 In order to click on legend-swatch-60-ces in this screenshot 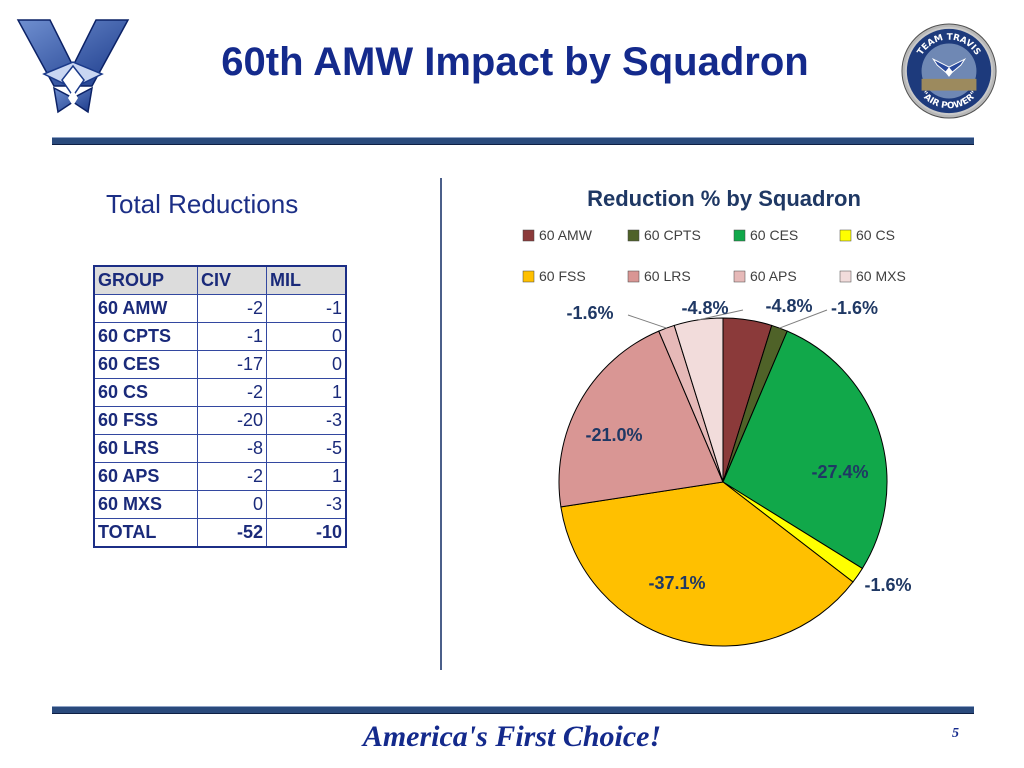, I will do `click(739, 235)`.